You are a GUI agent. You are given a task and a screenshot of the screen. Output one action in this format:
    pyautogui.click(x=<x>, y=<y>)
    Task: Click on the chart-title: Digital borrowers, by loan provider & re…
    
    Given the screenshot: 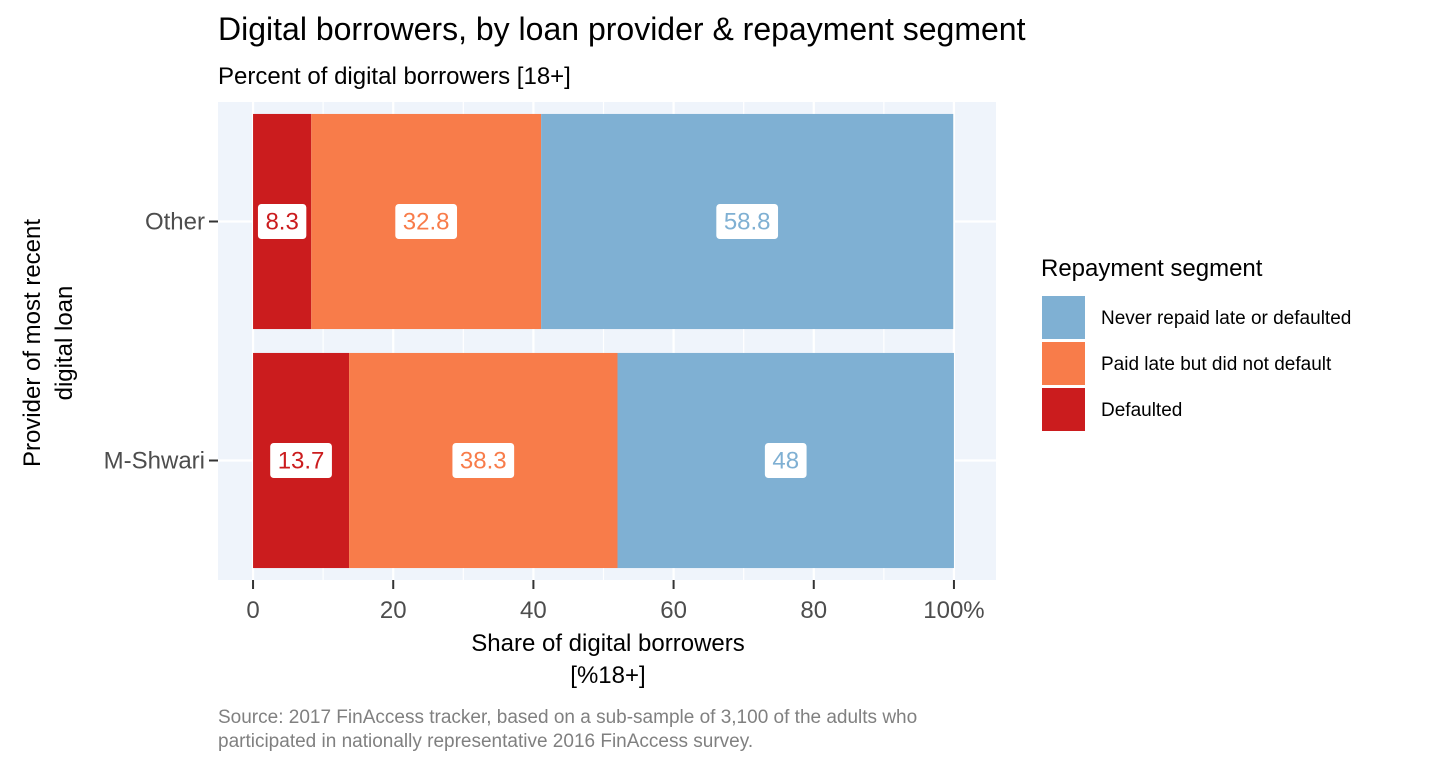 What is the action you would take?
    pyautogui.click(x=622, y=29)
    